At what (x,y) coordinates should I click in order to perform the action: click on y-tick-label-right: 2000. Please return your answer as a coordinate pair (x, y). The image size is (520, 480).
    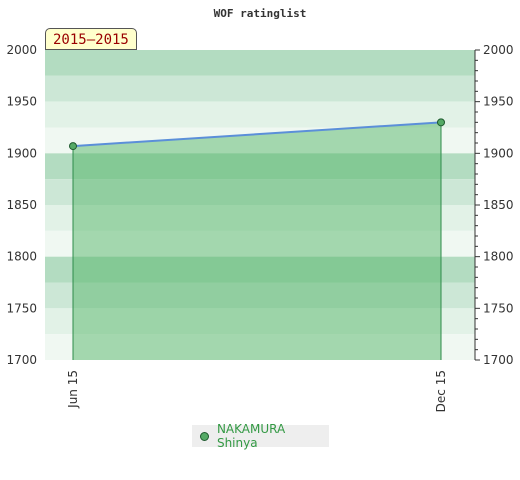
    Looking at the image, I should click on (498, 50).